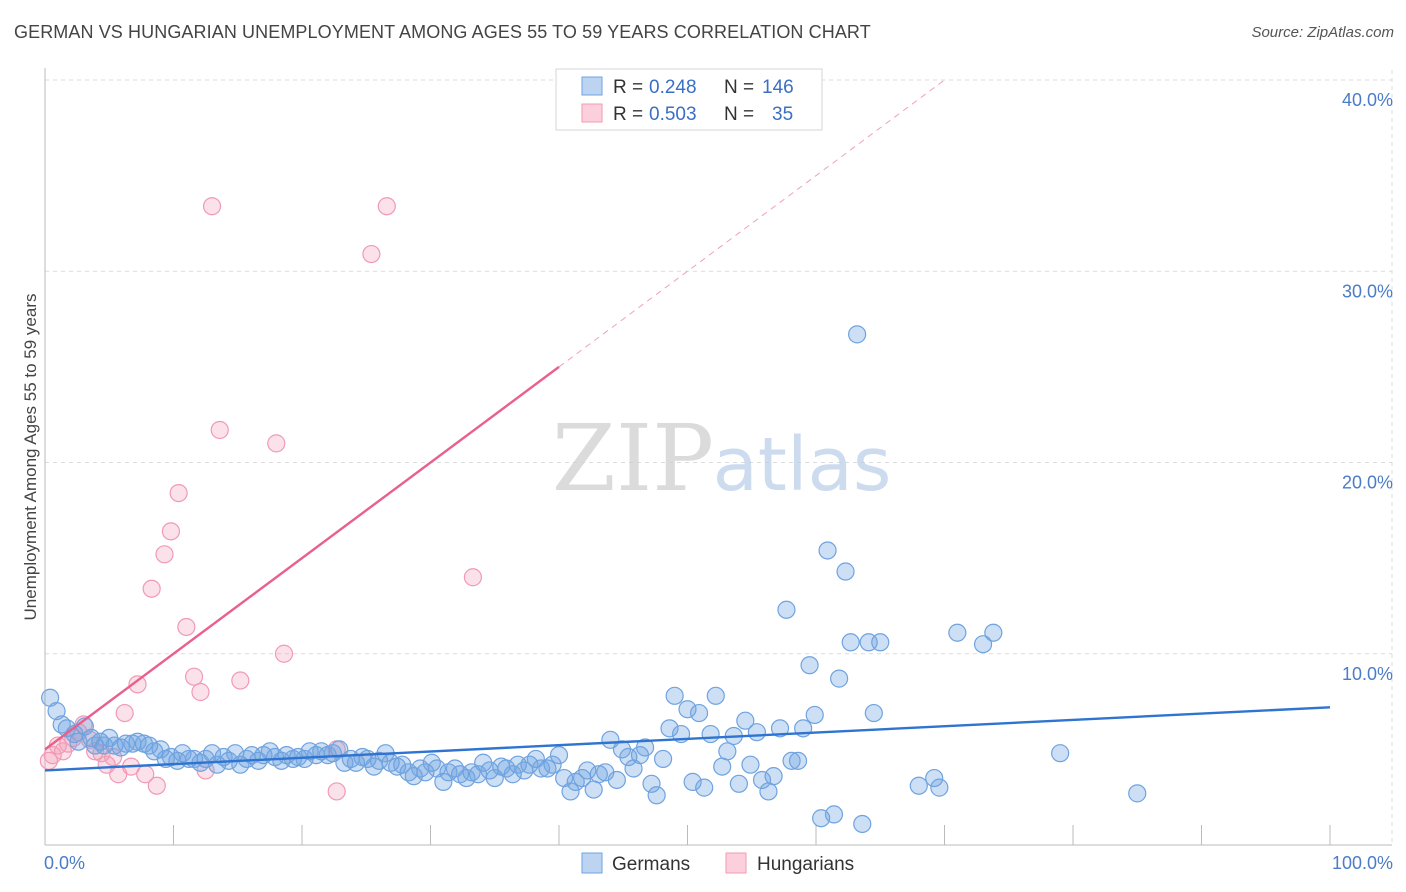  Describe the element at coordinates (782, 114) in the screenshot. I see `legend-hungarians-n-value: 35` at that location.